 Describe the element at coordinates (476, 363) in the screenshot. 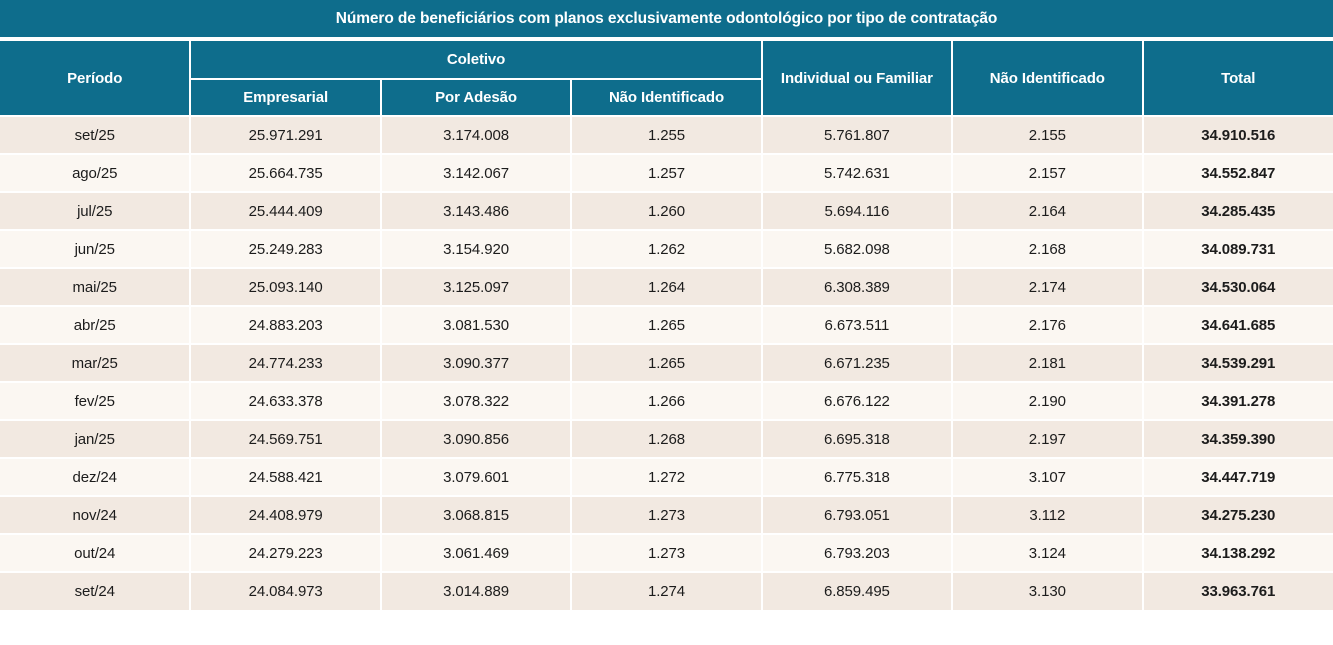

I see `cell-por-adesao: 3.090.377` at that location.